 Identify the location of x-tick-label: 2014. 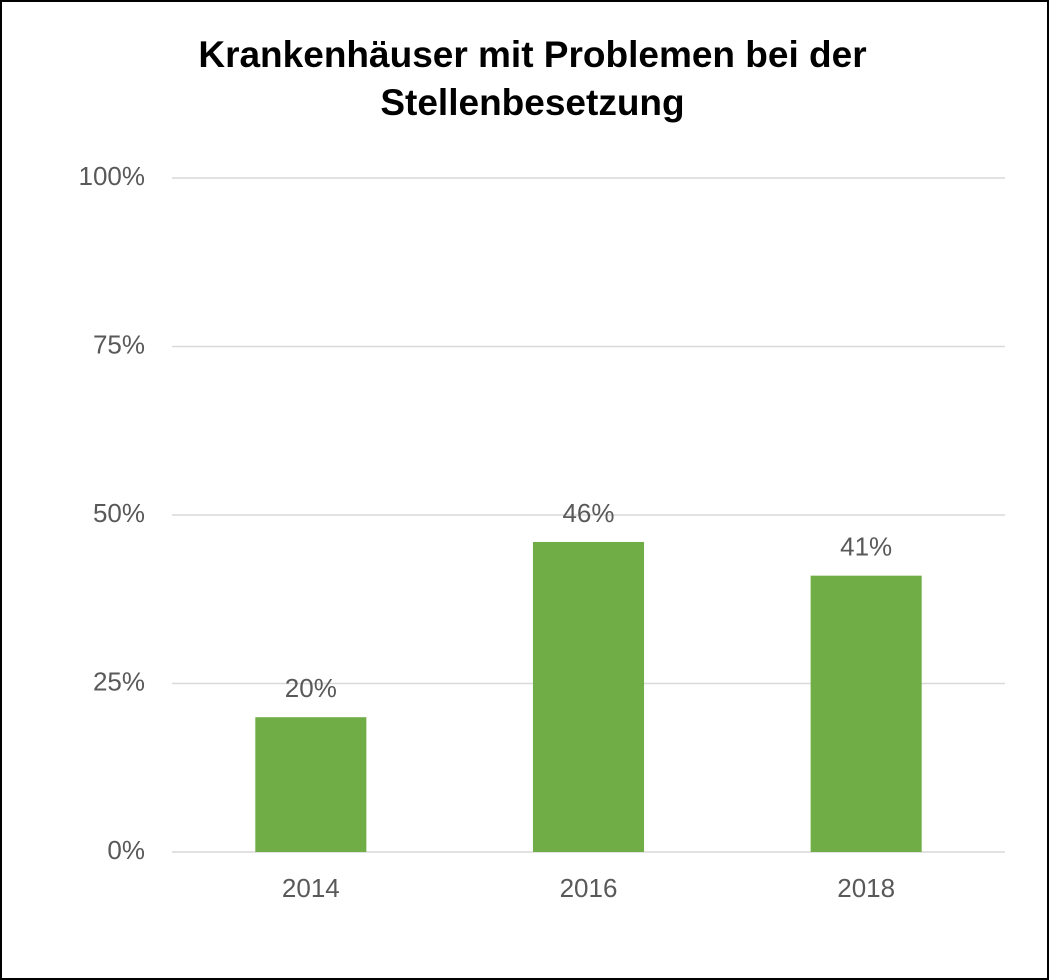
(311, 888).